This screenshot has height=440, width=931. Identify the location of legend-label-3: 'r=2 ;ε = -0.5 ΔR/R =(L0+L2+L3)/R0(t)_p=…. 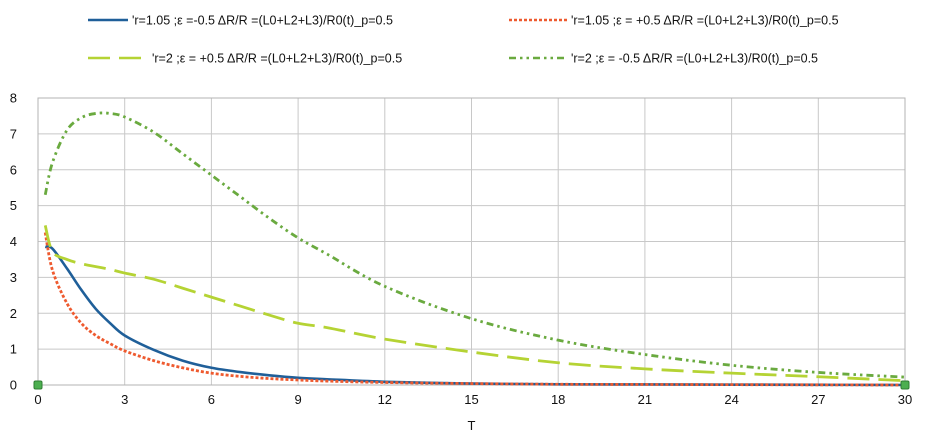
(694, 59).